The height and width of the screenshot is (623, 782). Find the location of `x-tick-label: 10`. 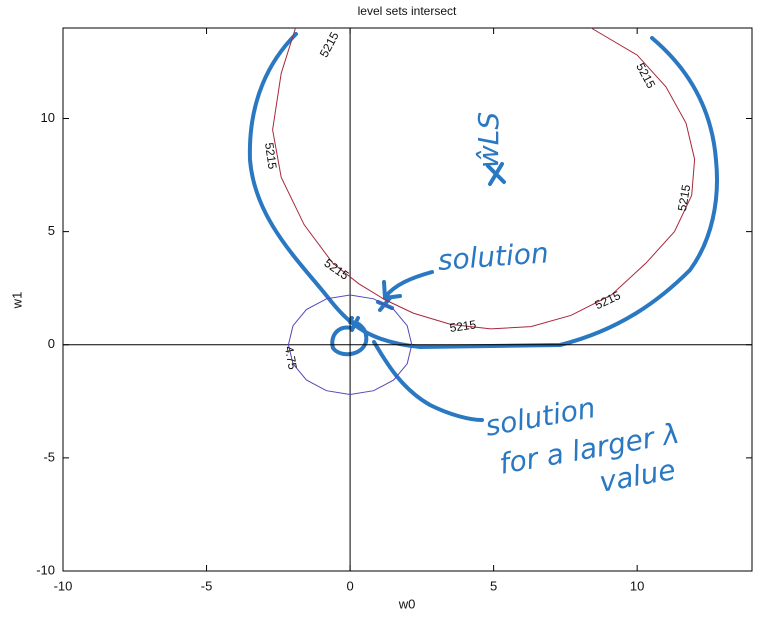

x-tick-label: 10 is located at coordinates (637, 585).